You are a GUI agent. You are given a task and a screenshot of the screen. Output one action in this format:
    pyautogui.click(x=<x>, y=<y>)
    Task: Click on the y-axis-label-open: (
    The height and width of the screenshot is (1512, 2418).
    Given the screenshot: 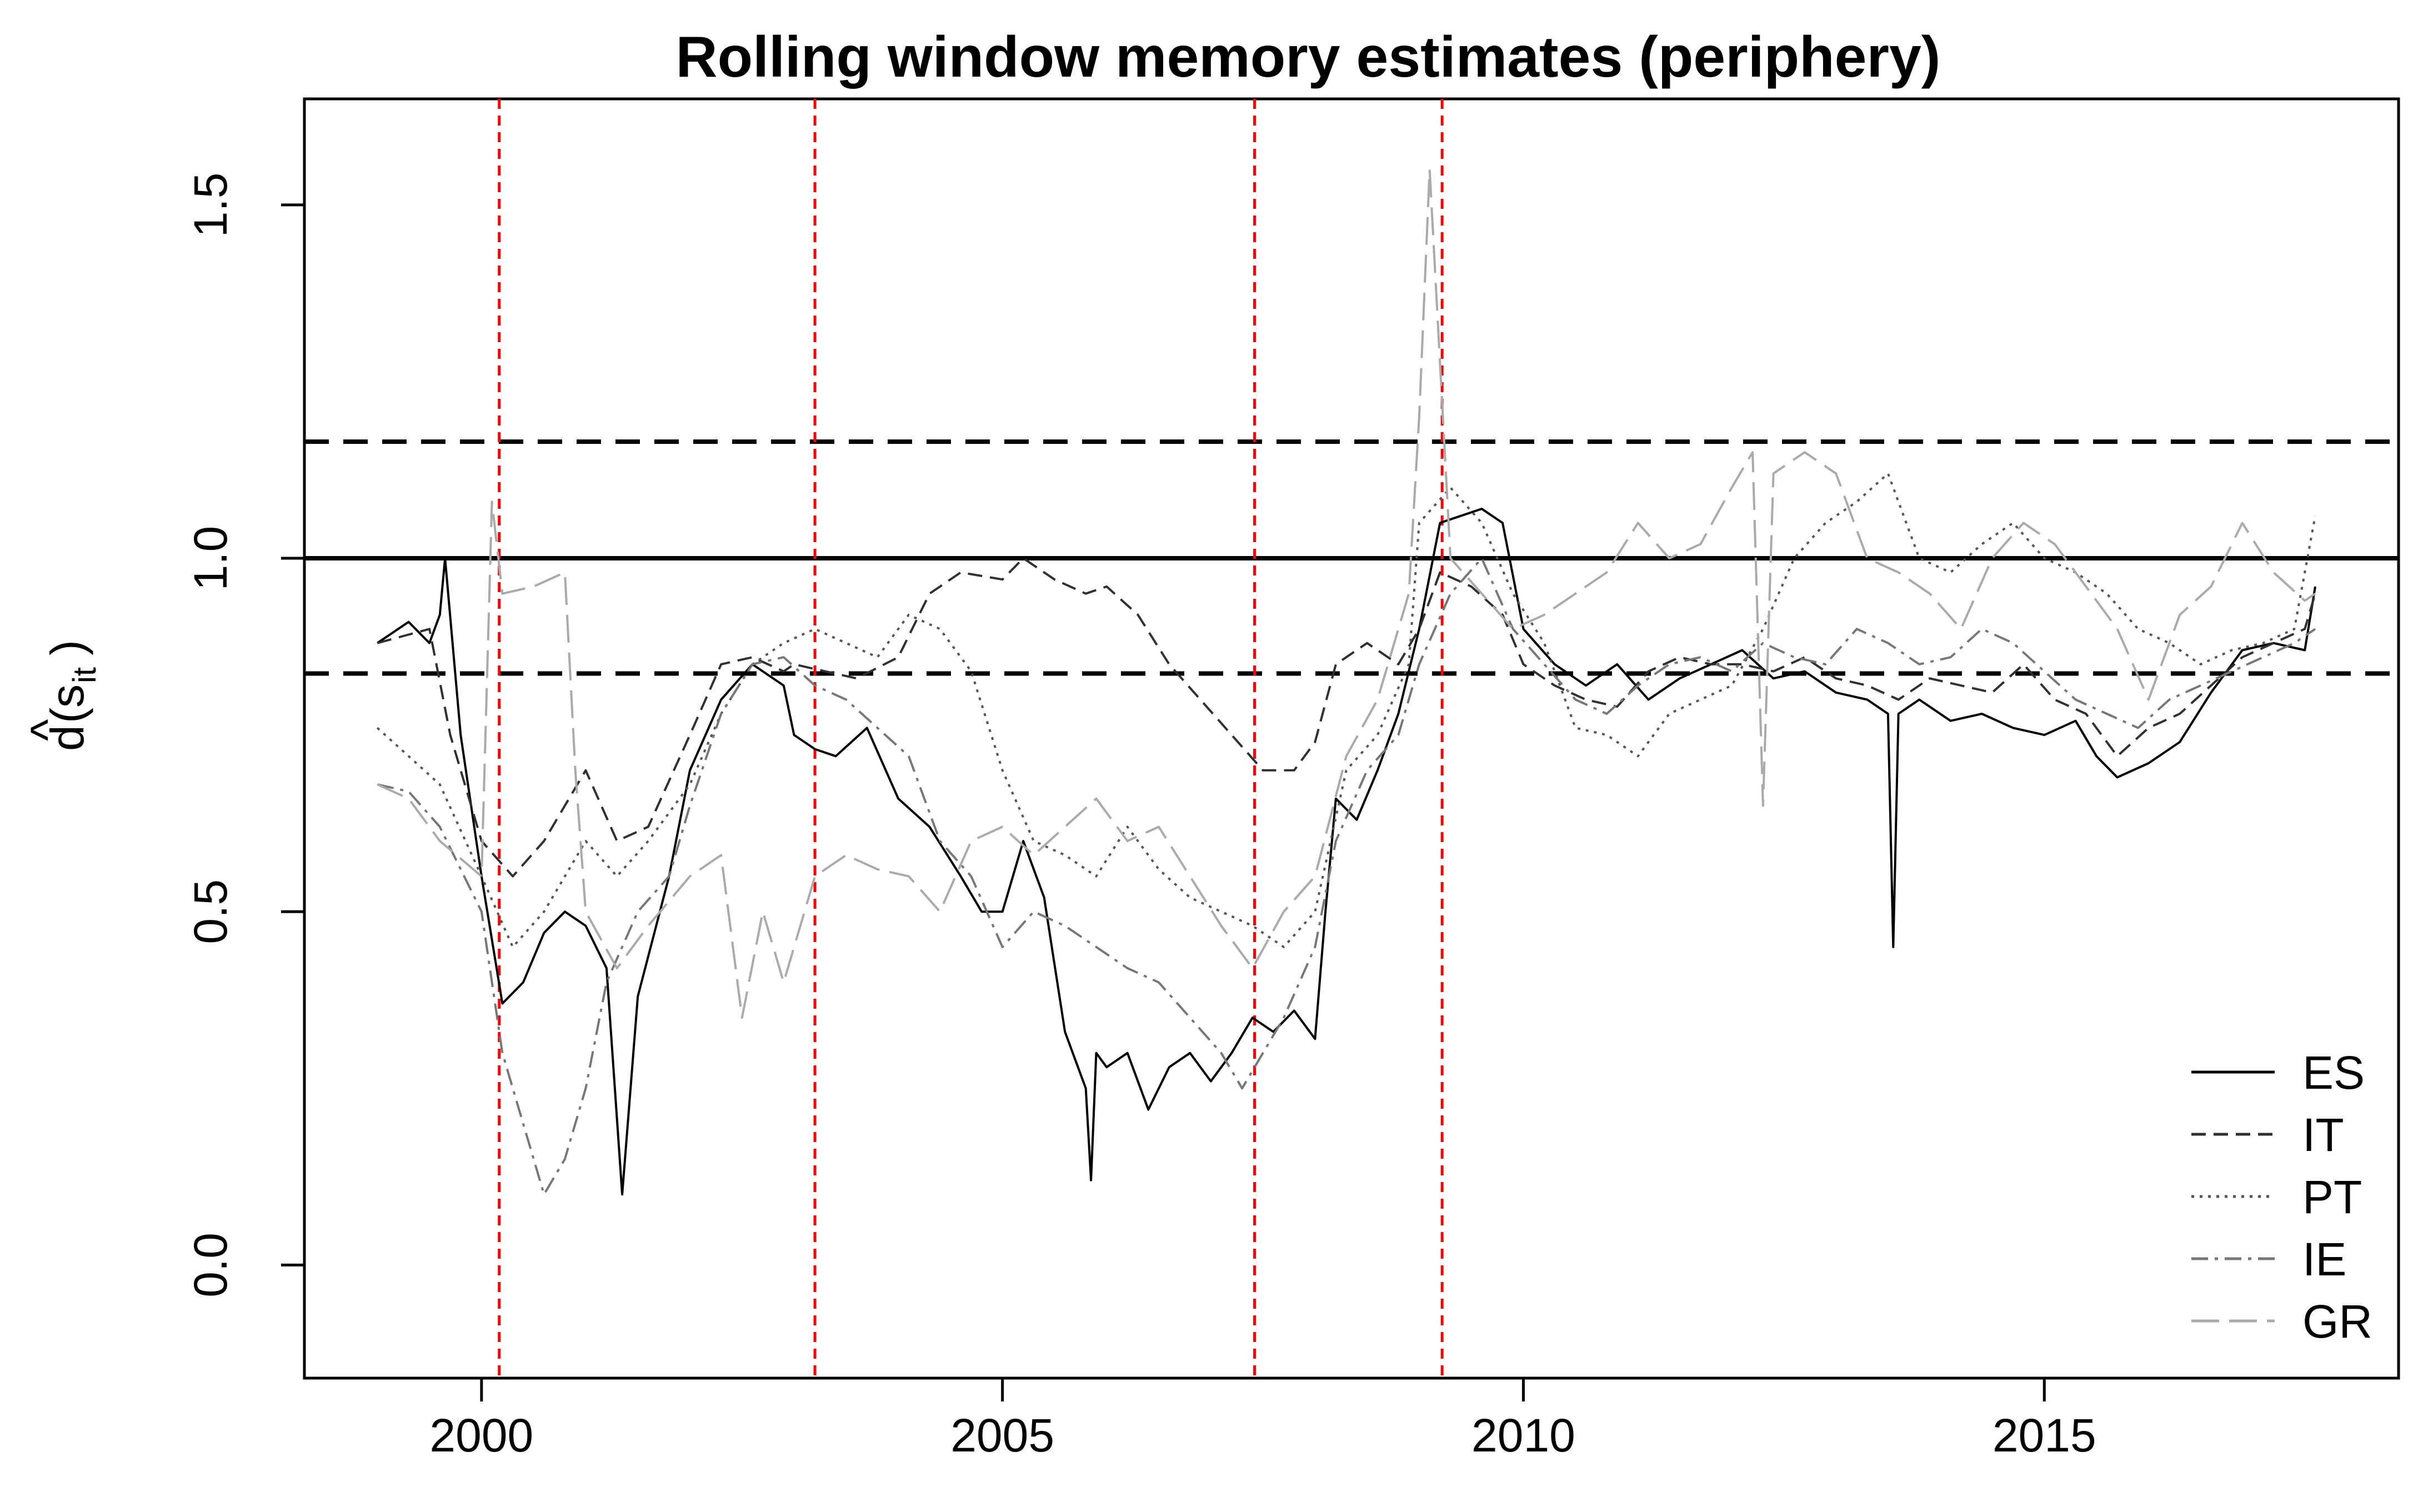 What is the action you would take?
    pyautogui.click(x=67, y=715)
    